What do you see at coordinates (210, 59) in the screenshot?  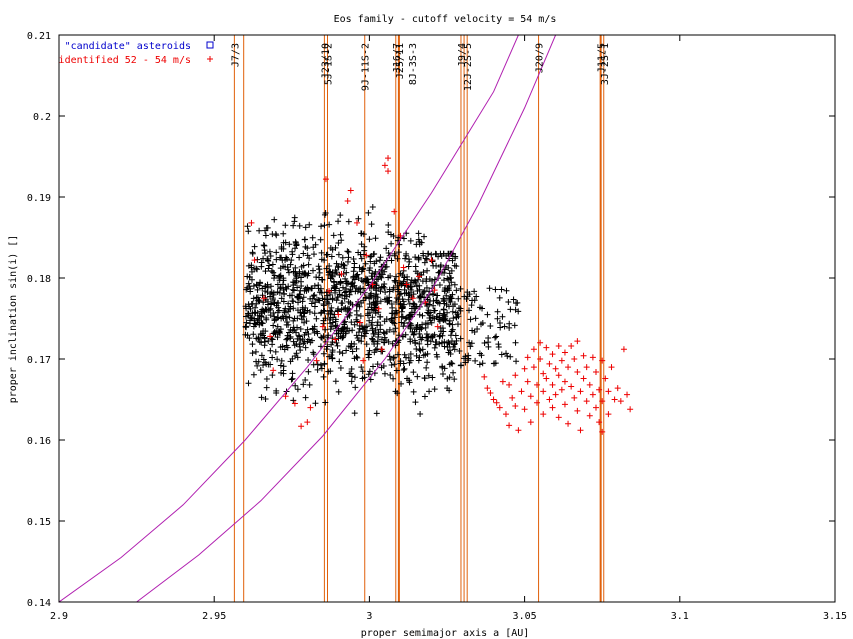 I see `legend-identified-plus` at bounding box center [210, 59].